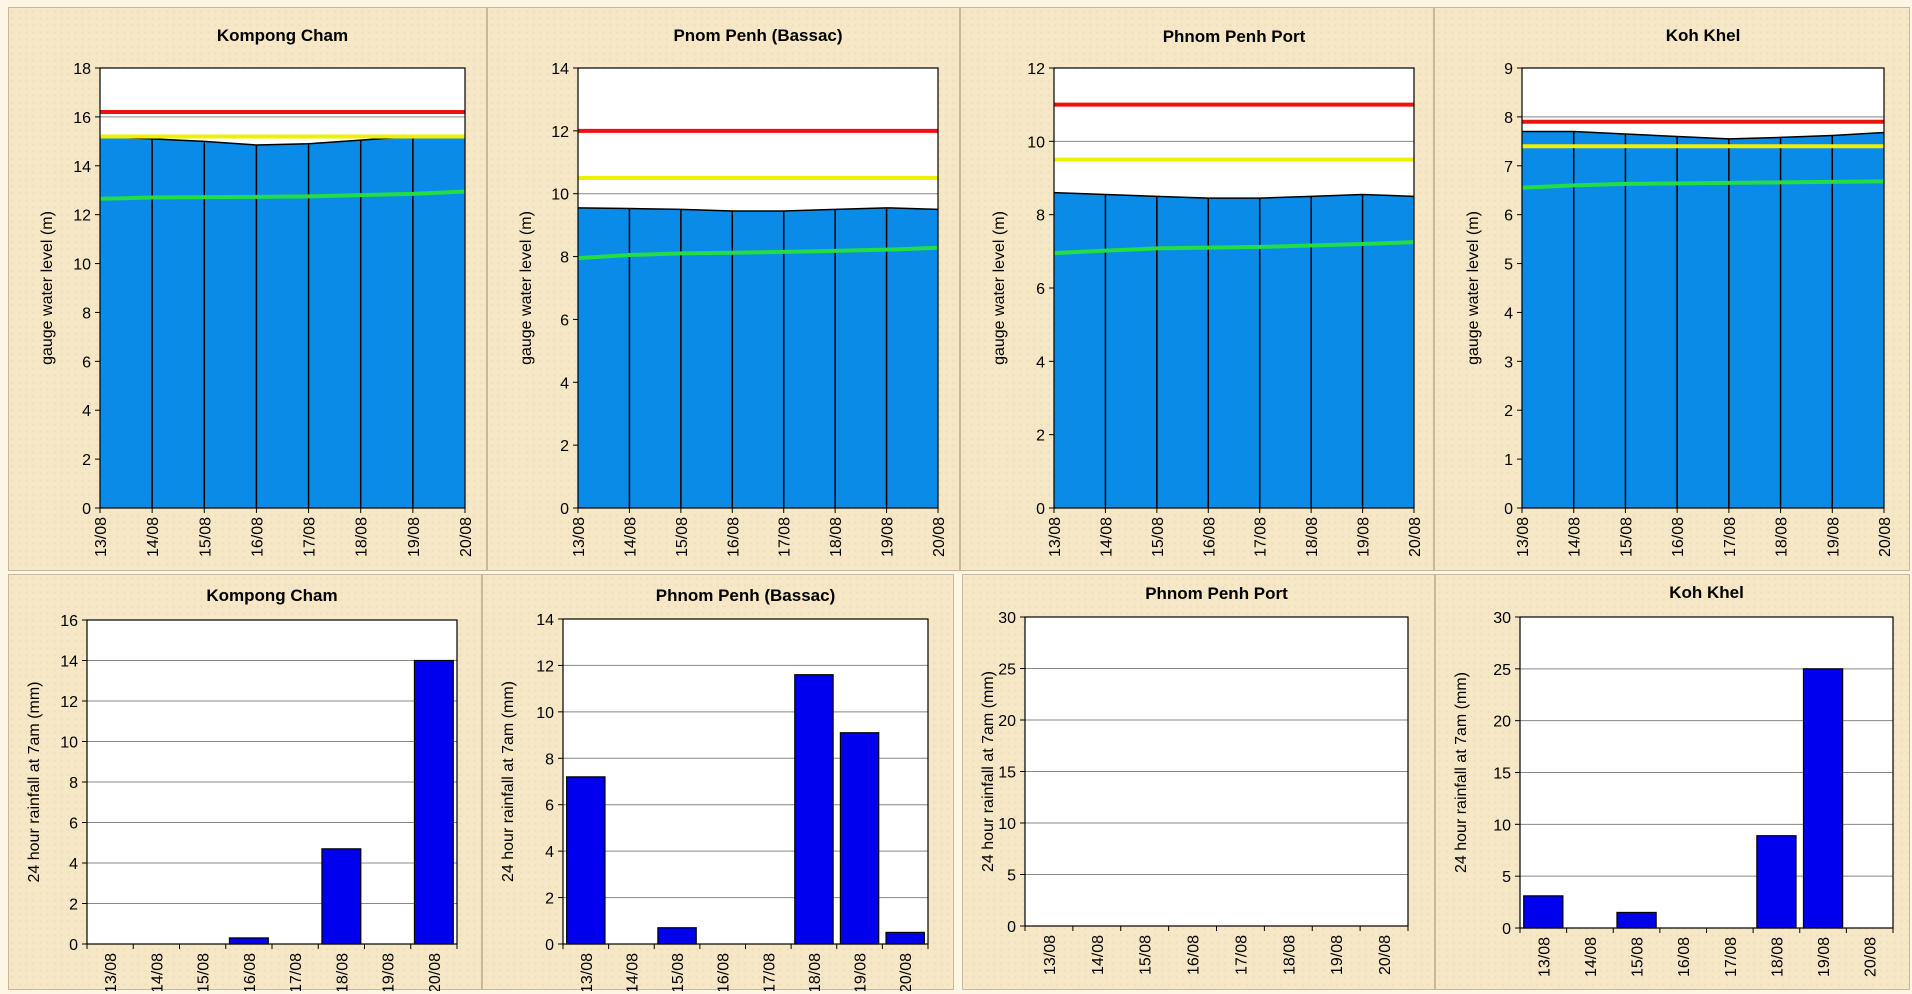 This screenshot has width=1912, height=994. What do you see at coordinates (564, 383) in the screenshot?
I see `y-tick-label: 4` at bounding box center [564, 383].